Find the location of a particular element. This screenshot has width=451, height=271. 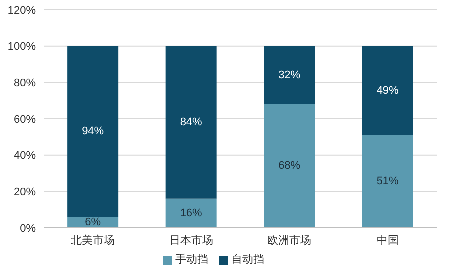

x-tick-label: 北美市场 is located at coordinates (93, 240).